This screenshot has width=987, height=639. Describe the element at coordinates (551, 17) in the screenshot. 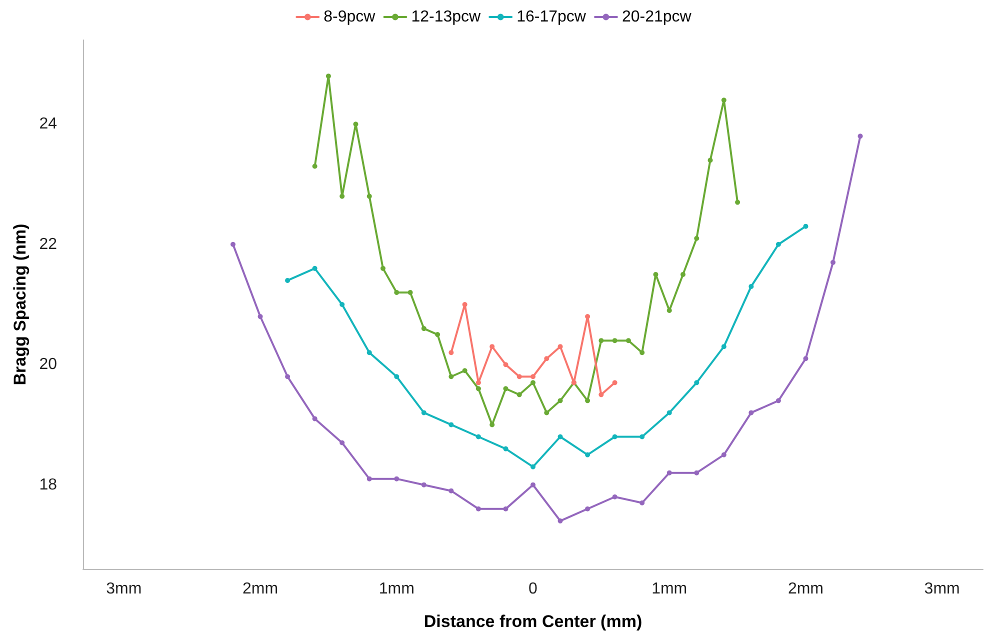

I see `legend-label: 16-17pcw` at that location.